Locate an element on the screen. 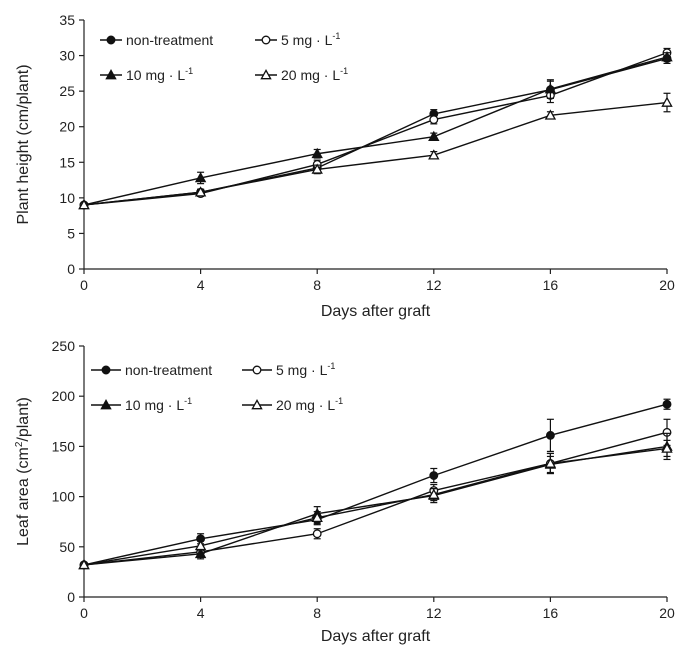  y-tick-label: 30 is located at coordinates (67, 56).